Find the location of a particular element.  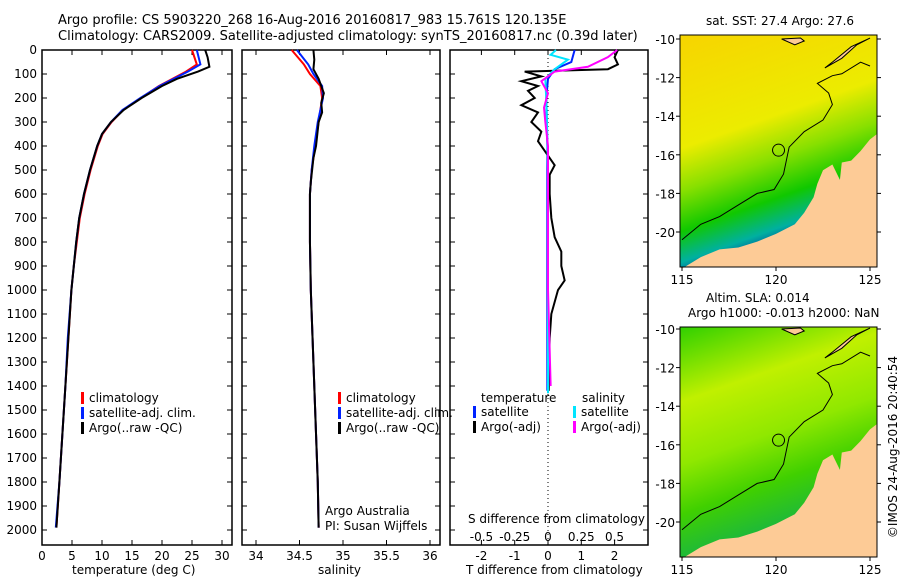

diff-legend-t-label: satellite is located at coordinates (505, 412).